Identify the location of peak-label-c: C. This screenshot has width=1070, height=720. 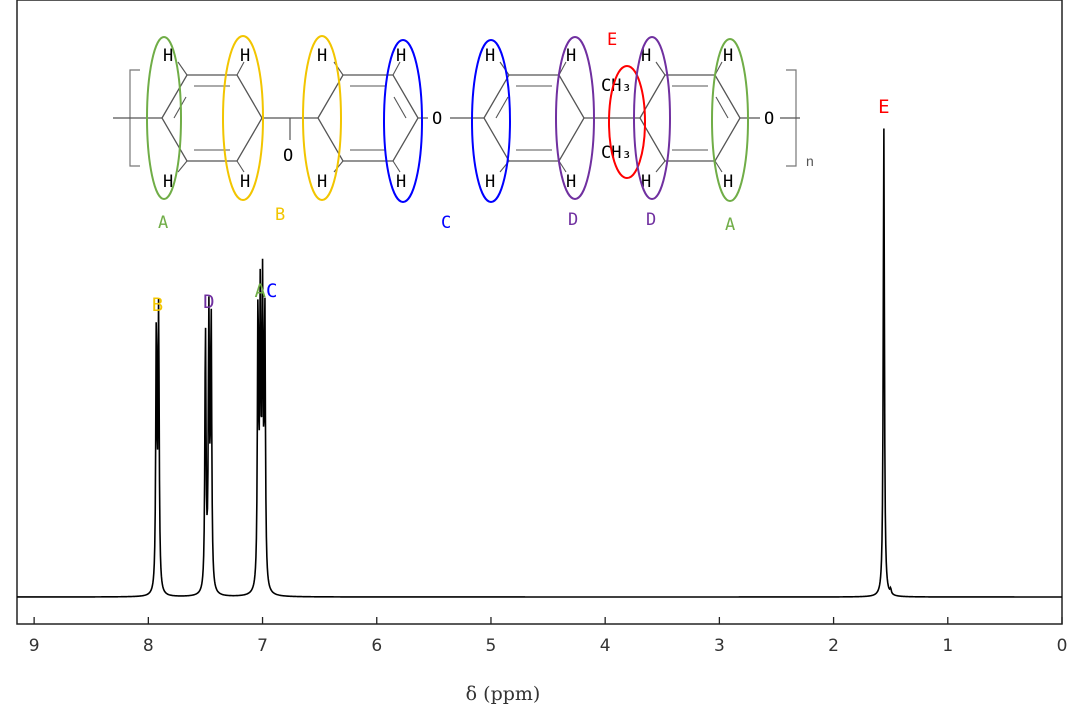
(271, 291).